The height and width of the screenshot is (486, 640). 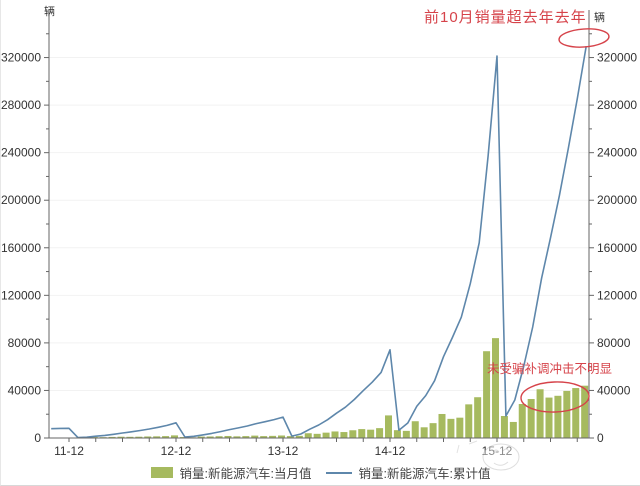 What do you see at coordinates (25, 343) in the screenshot?
I see `y-tick-label-left: 80000` at bounding box center [25, 343].